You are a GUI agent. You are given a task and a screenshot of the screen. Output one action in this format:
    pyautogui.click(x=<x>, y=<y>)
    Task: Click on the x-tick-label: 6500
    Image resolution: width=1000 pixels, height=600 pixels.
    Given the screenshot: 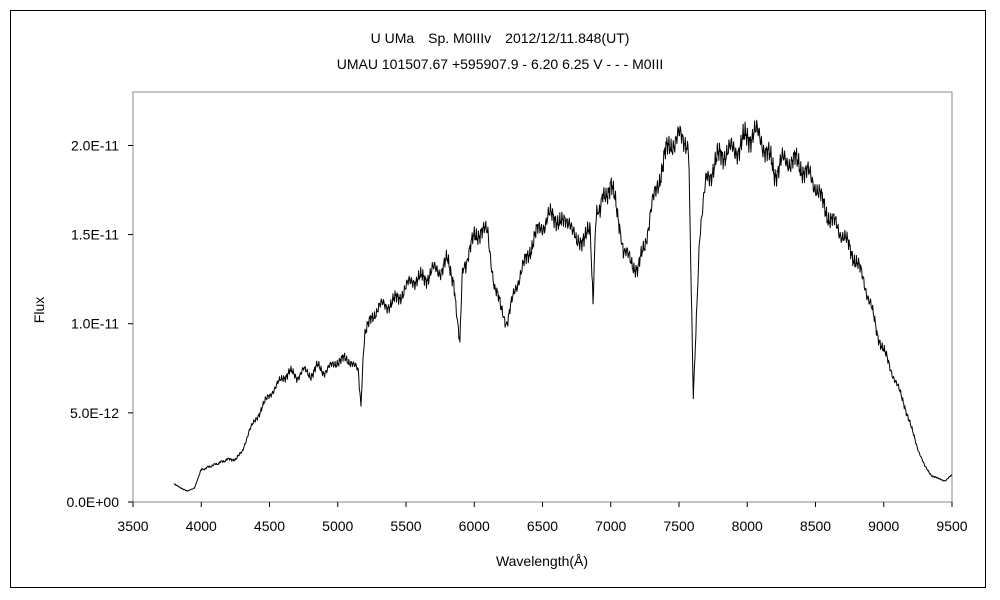 What is the action you would take?
    pyautogui.click(x=542, y=526)
    